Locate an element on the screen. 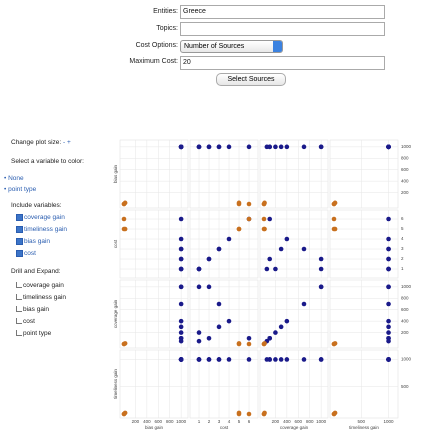 The width and height of the screenshot is (427, 439). minus: - is located at coordinates (64, 142).